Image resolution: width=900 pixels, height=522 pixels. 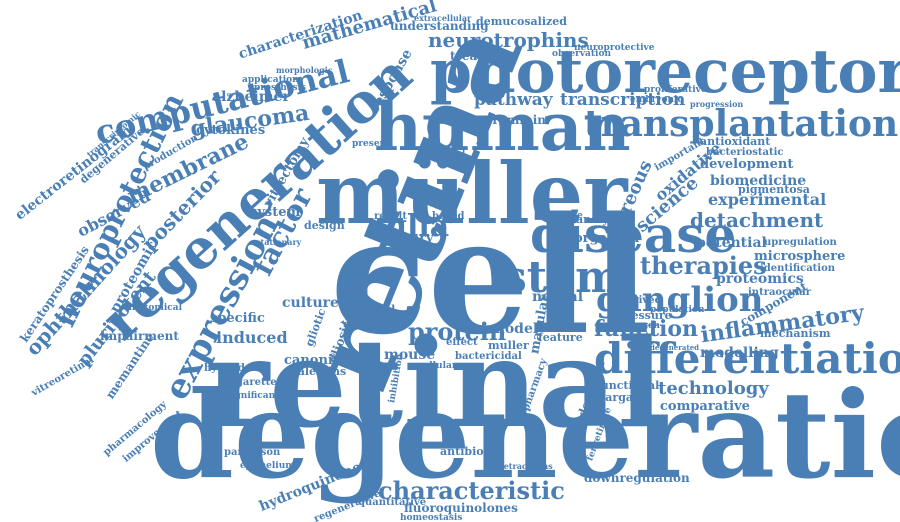 I want to click on cloud-word: comparative, so click(x=705, y=406).